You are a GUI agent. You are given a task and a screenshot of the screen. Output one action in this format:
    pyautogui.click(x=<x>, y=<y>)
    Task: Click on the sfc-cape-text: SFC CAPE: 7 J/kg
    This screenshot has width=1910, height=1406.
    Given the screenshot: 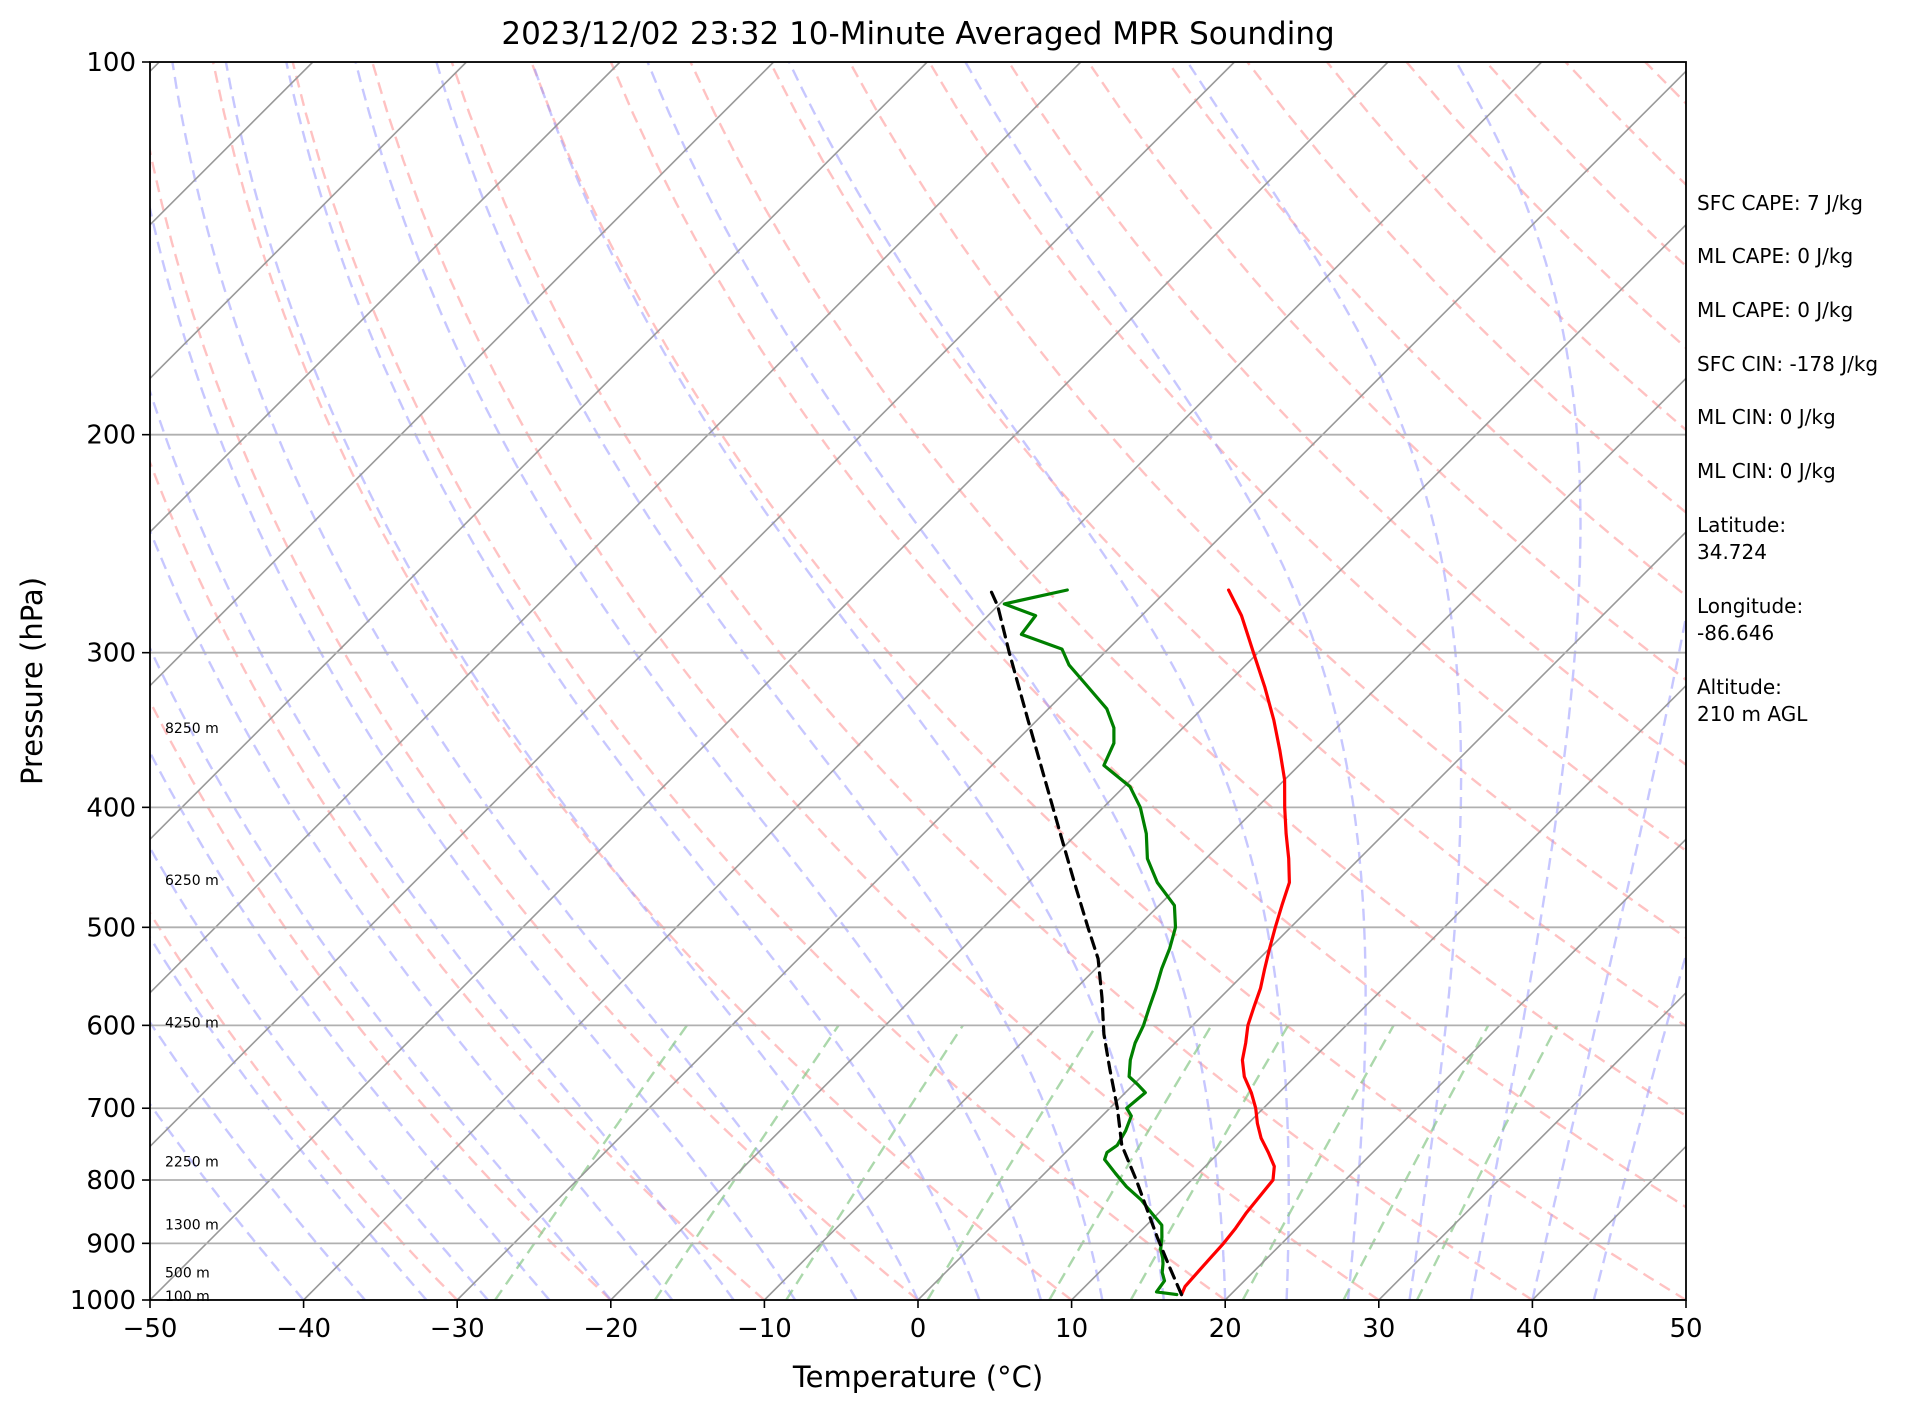 What is the action you would take?
    pyautogui.click(x=1780, y=203)
    